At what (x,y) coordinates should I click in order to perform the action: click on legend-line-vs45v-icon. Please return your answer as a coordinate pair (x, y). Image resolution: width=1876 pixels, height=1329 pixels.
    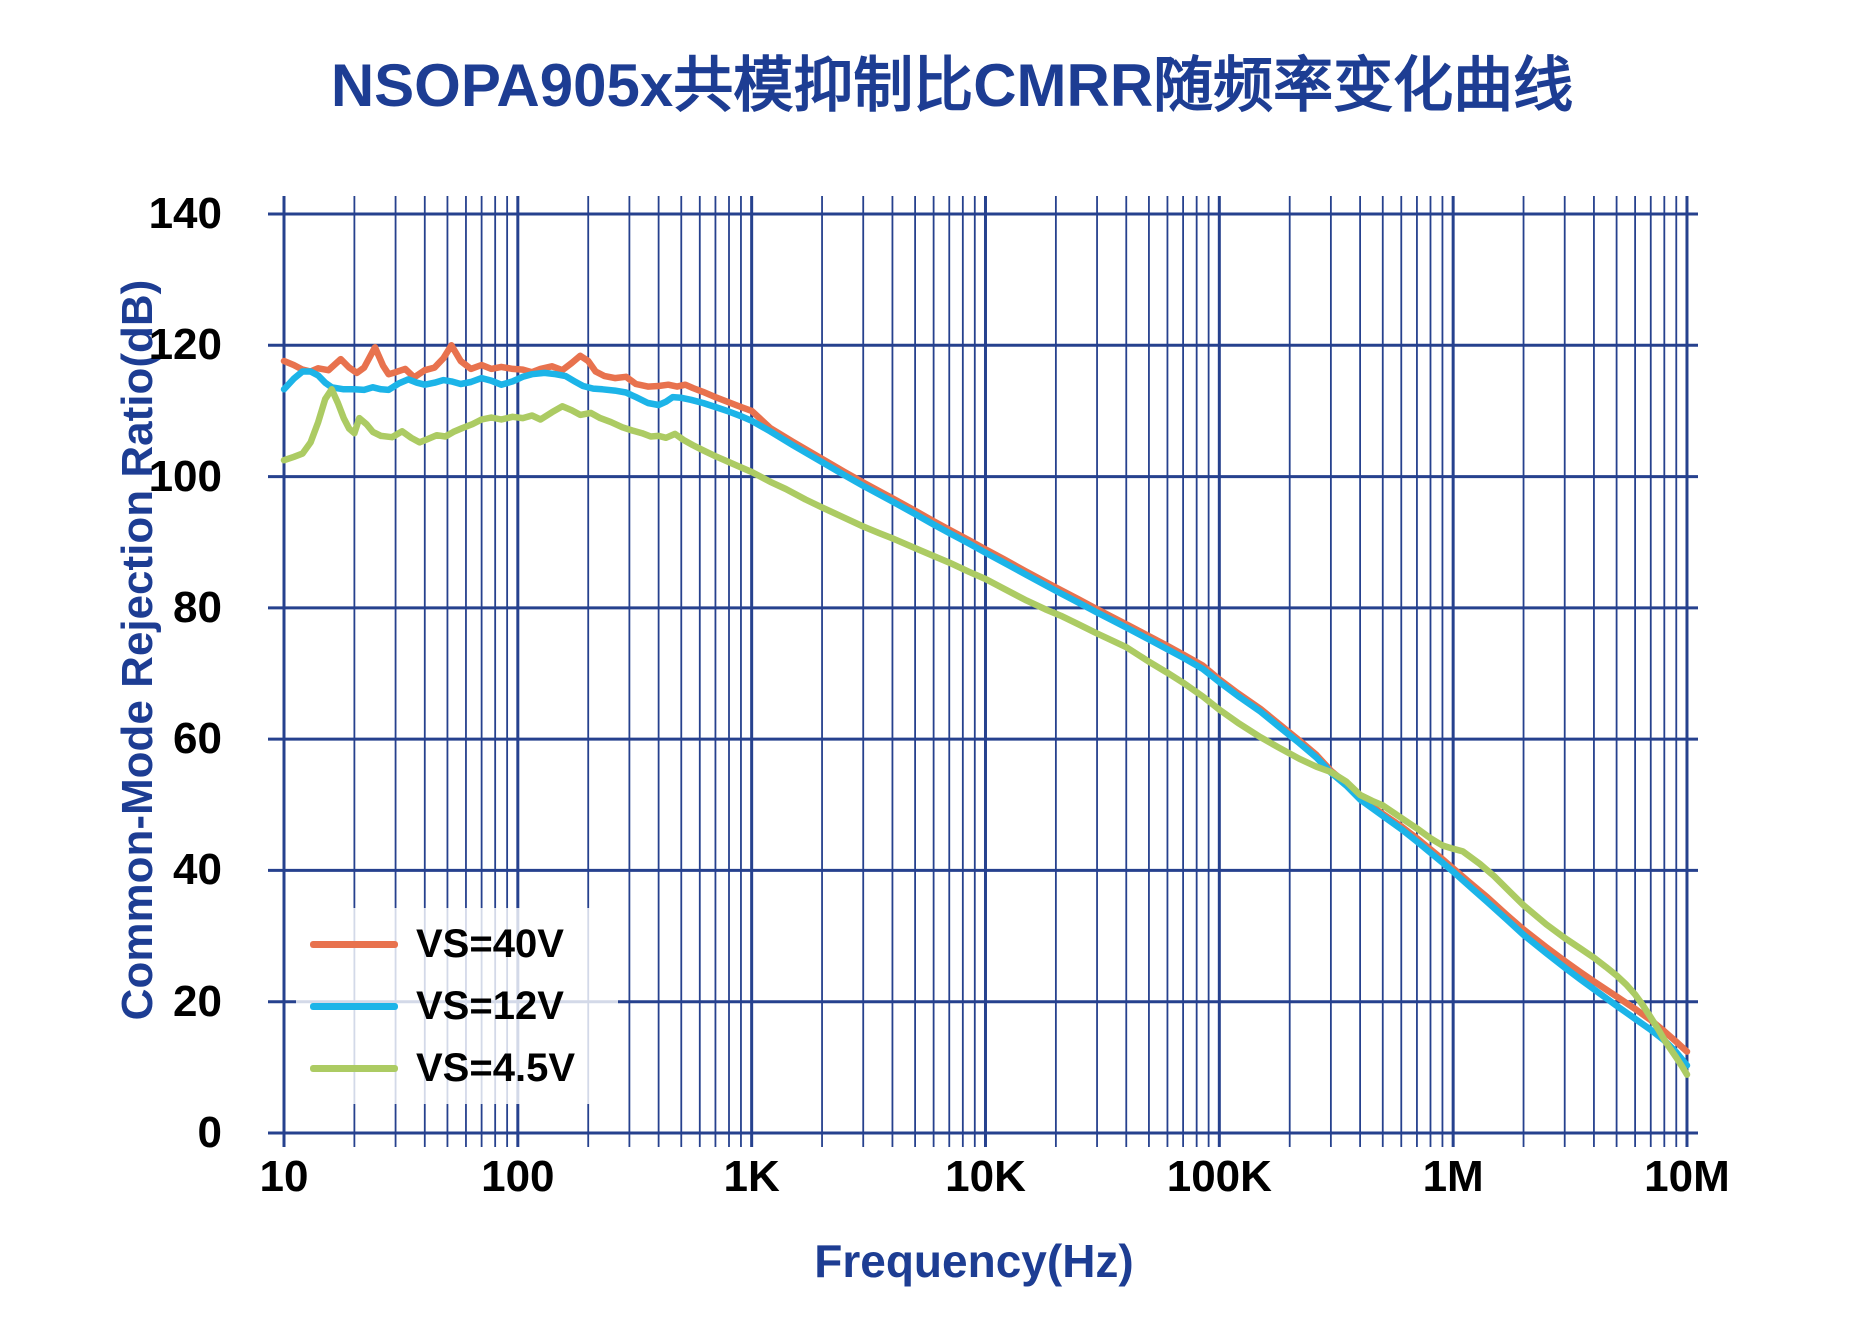
    Looking at the image, I should click on (354, 1068).